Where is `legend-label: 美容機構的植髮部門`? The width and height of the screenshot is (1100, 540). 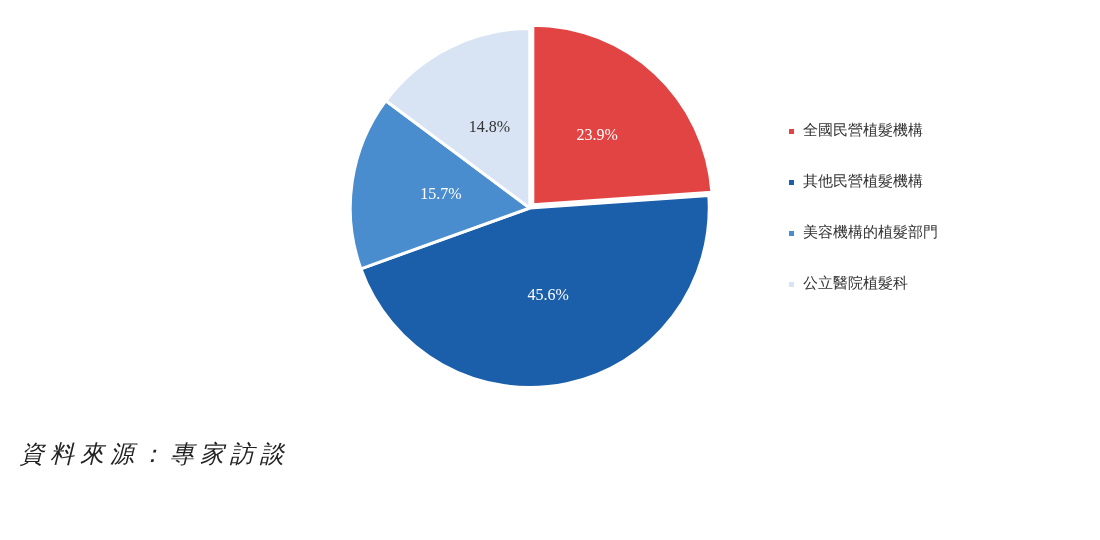
legend-label: 美容機構的植髮部門 is located at coordinates (870, 232).